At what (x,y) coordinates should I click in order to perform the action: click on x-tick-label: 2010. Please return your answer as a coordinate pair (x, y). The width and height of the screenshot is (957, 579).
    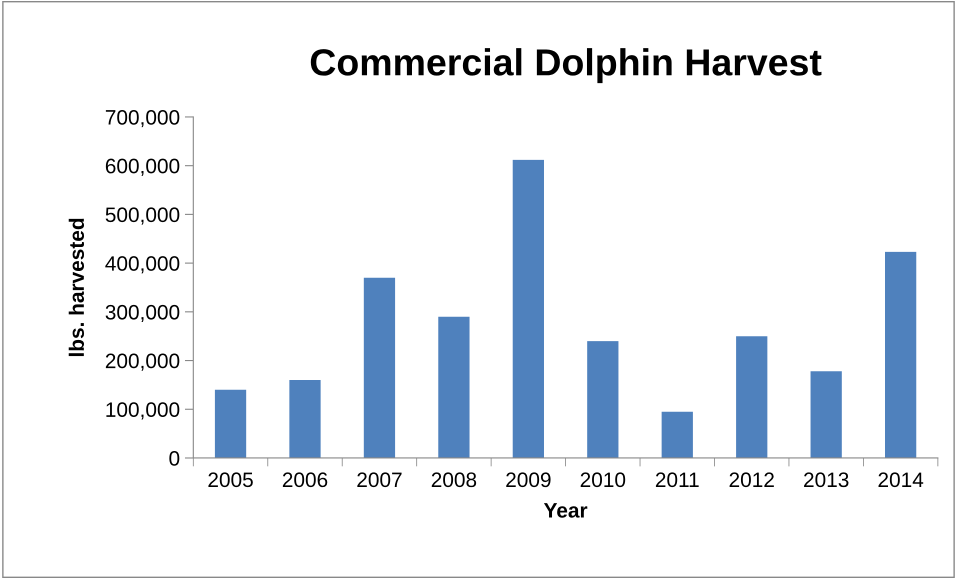
    Looking at the image, I should click on (603, 480).